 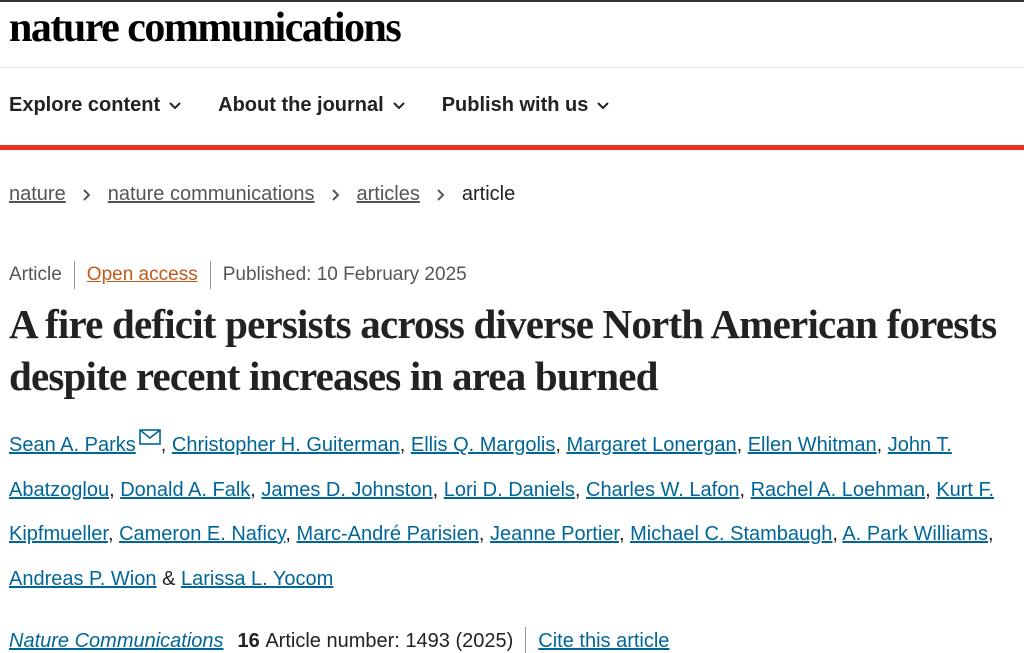 What do you see at coordinates (37, 194) in the screenshot?
I see `breadcrumb-item: nature` at bounding box center [37, 194].